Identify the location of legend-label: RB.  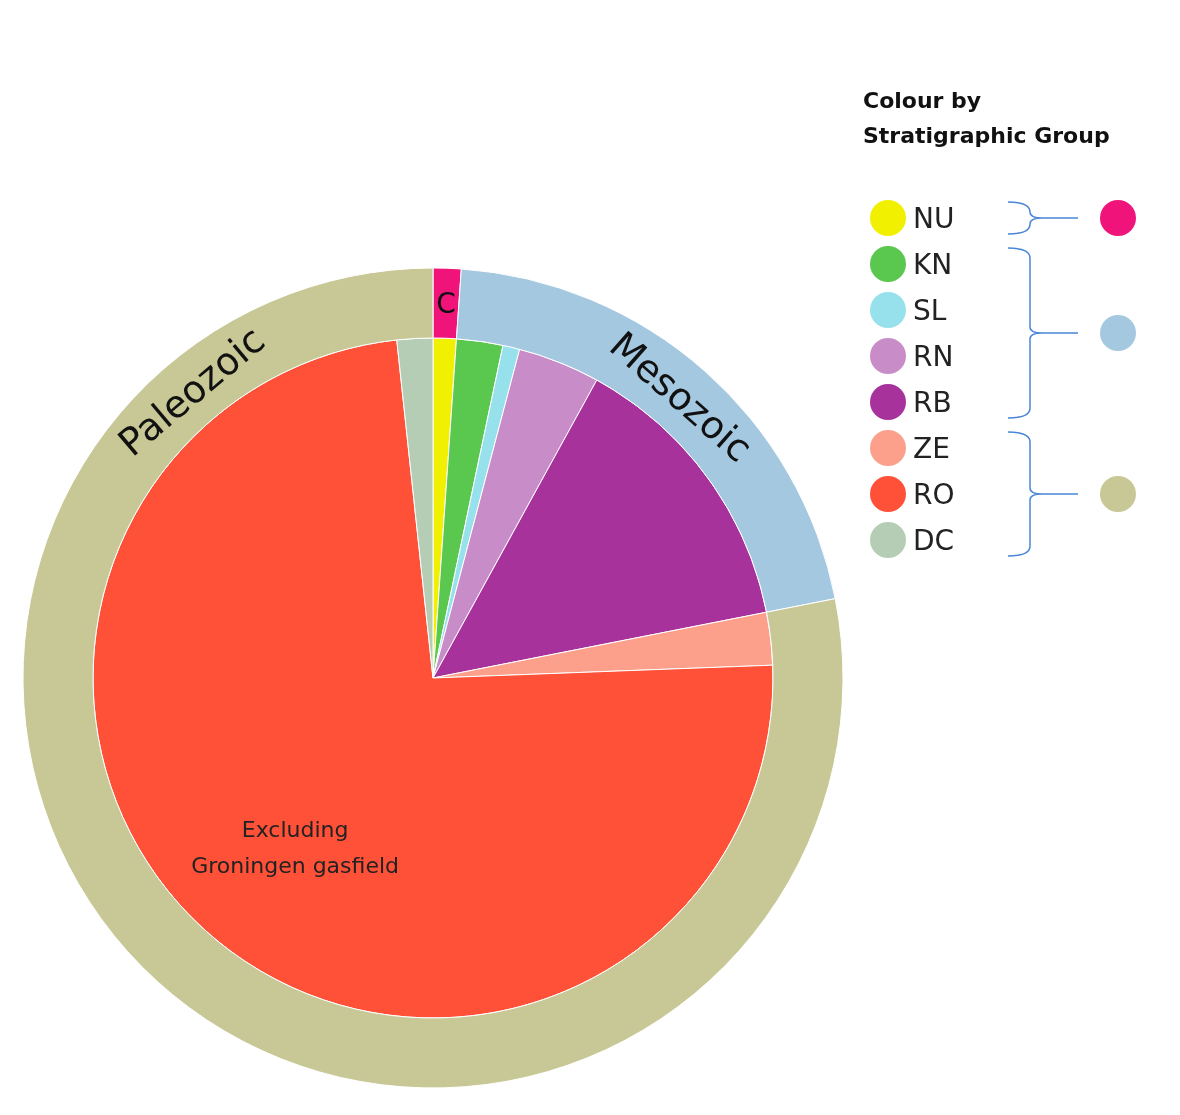
(932, 402).